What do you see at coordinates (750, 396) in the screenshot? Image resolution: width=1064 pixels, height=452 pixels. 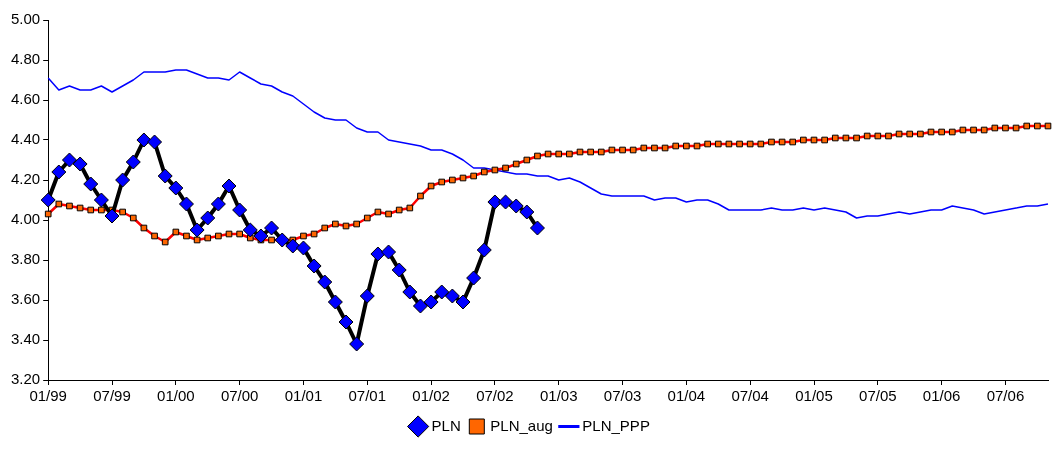 I see `x-tick-label: 07/04` at bounding box center [750, 396].